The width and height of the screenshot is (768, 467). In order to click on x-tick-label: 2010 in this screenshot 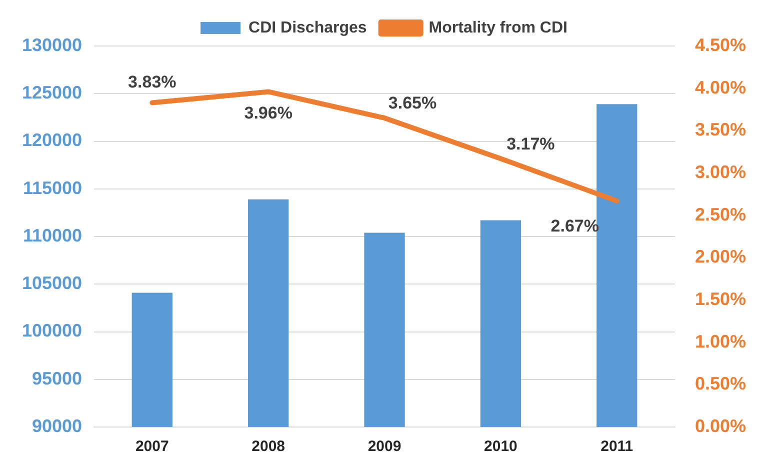, I will do `click(501, 447)`.